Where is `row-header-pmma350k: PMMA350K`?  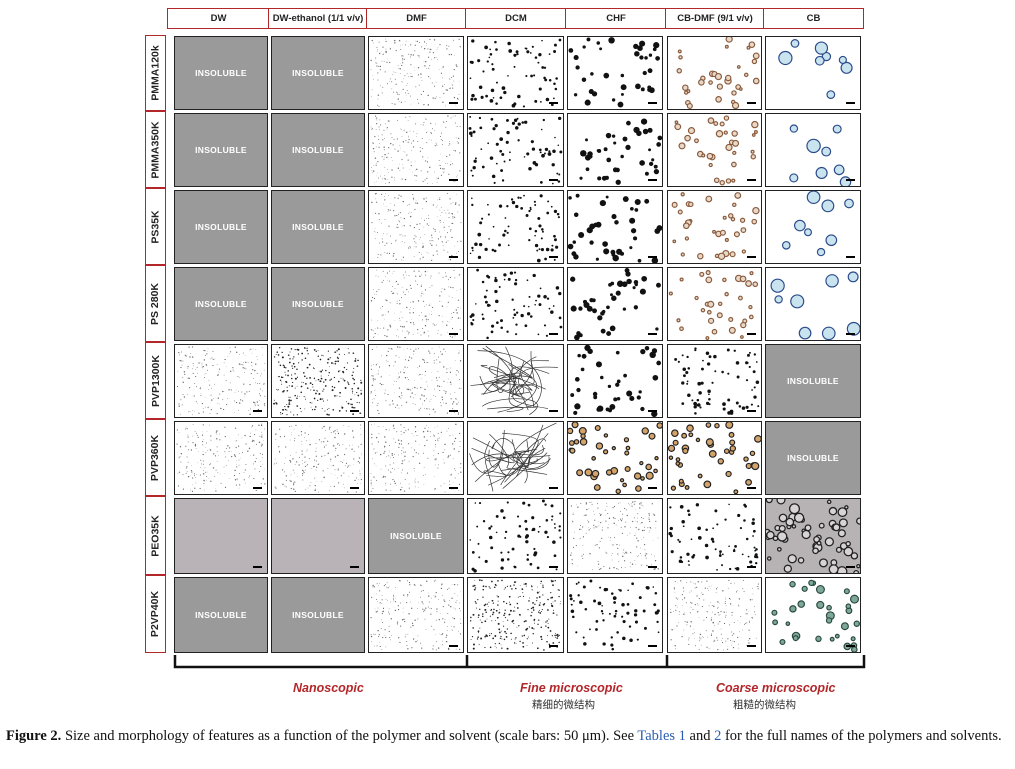
row-header-pmma350k: PMMA350K is located at coordinates (155, 149).